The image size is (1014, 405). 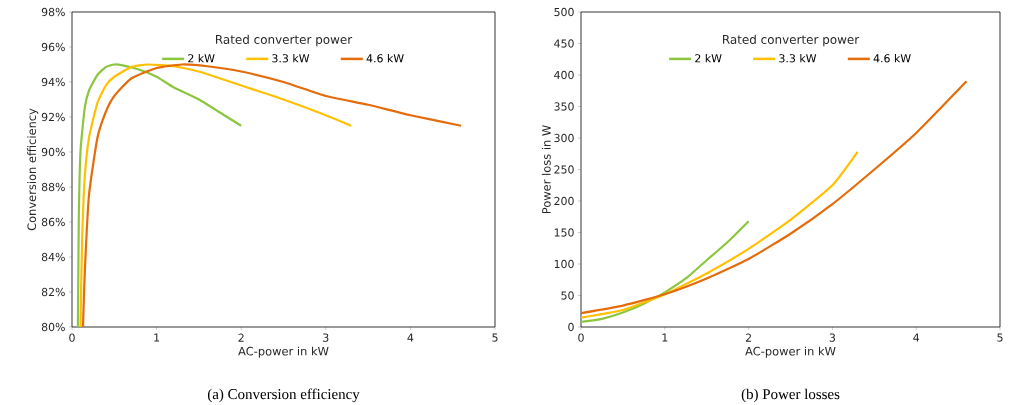 What do you see at coordinates (564, 232) in the screenshot?
I see `y-tick-label: 150` at bounding box center [564, 232].